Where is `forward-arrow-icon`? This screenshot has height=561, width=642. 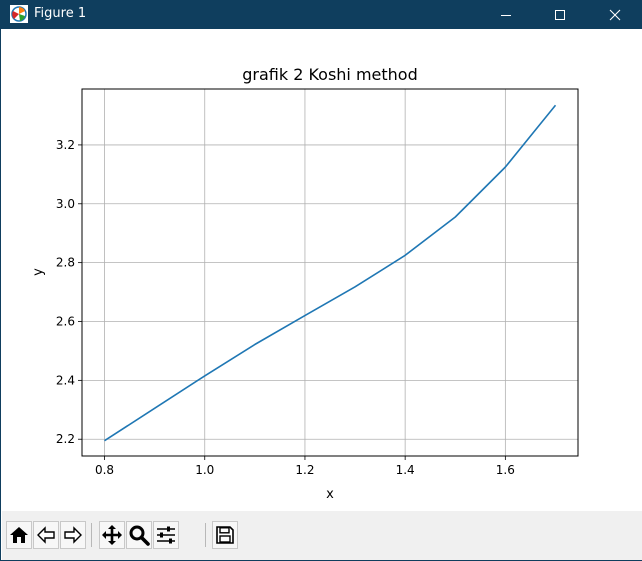
forward-arrow-icon is located at coordinates (73, 535).